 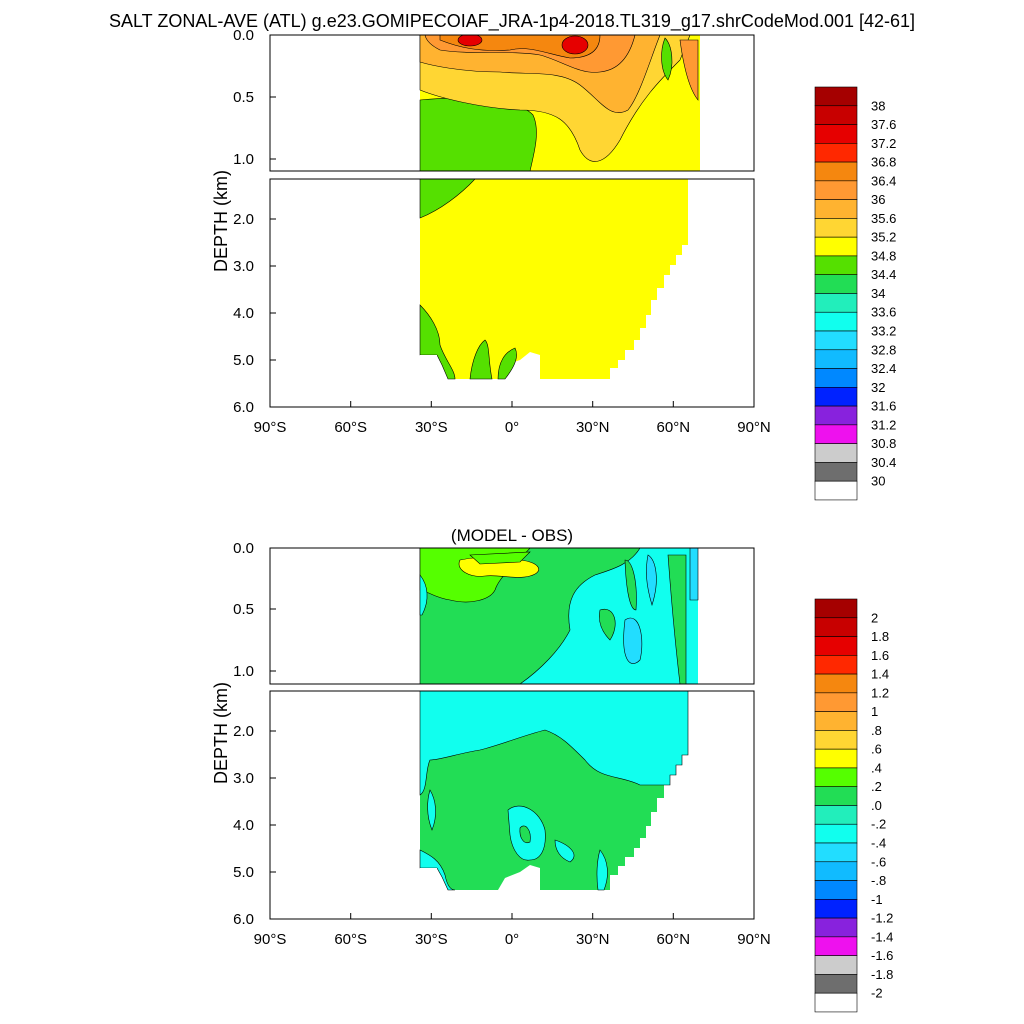 What do you see at coordinates (883, 124) in the screenshot?
I see `colorbar-label: 37.6` at bounding box center [883, 124].